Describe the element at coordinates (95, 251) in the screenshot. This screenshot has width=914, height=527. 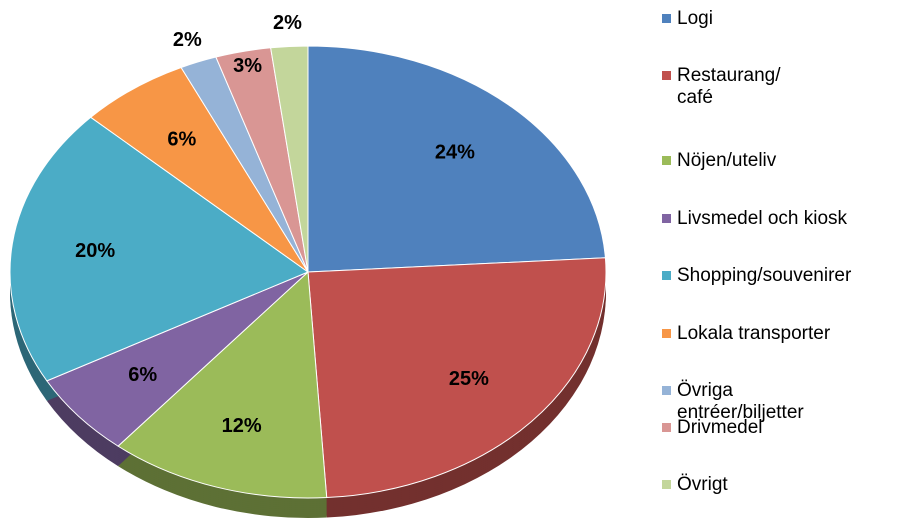
I see `data-label: 20%` at that location.